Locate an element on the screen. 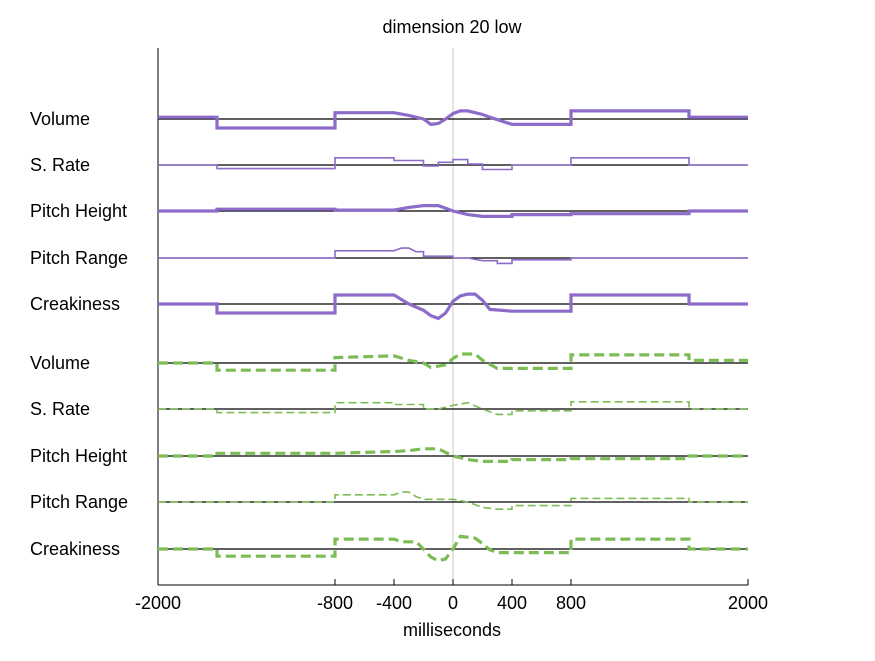 This screenshot has width=875, height=661. x-tick-label: -400 is located at coordinates (394, 603).